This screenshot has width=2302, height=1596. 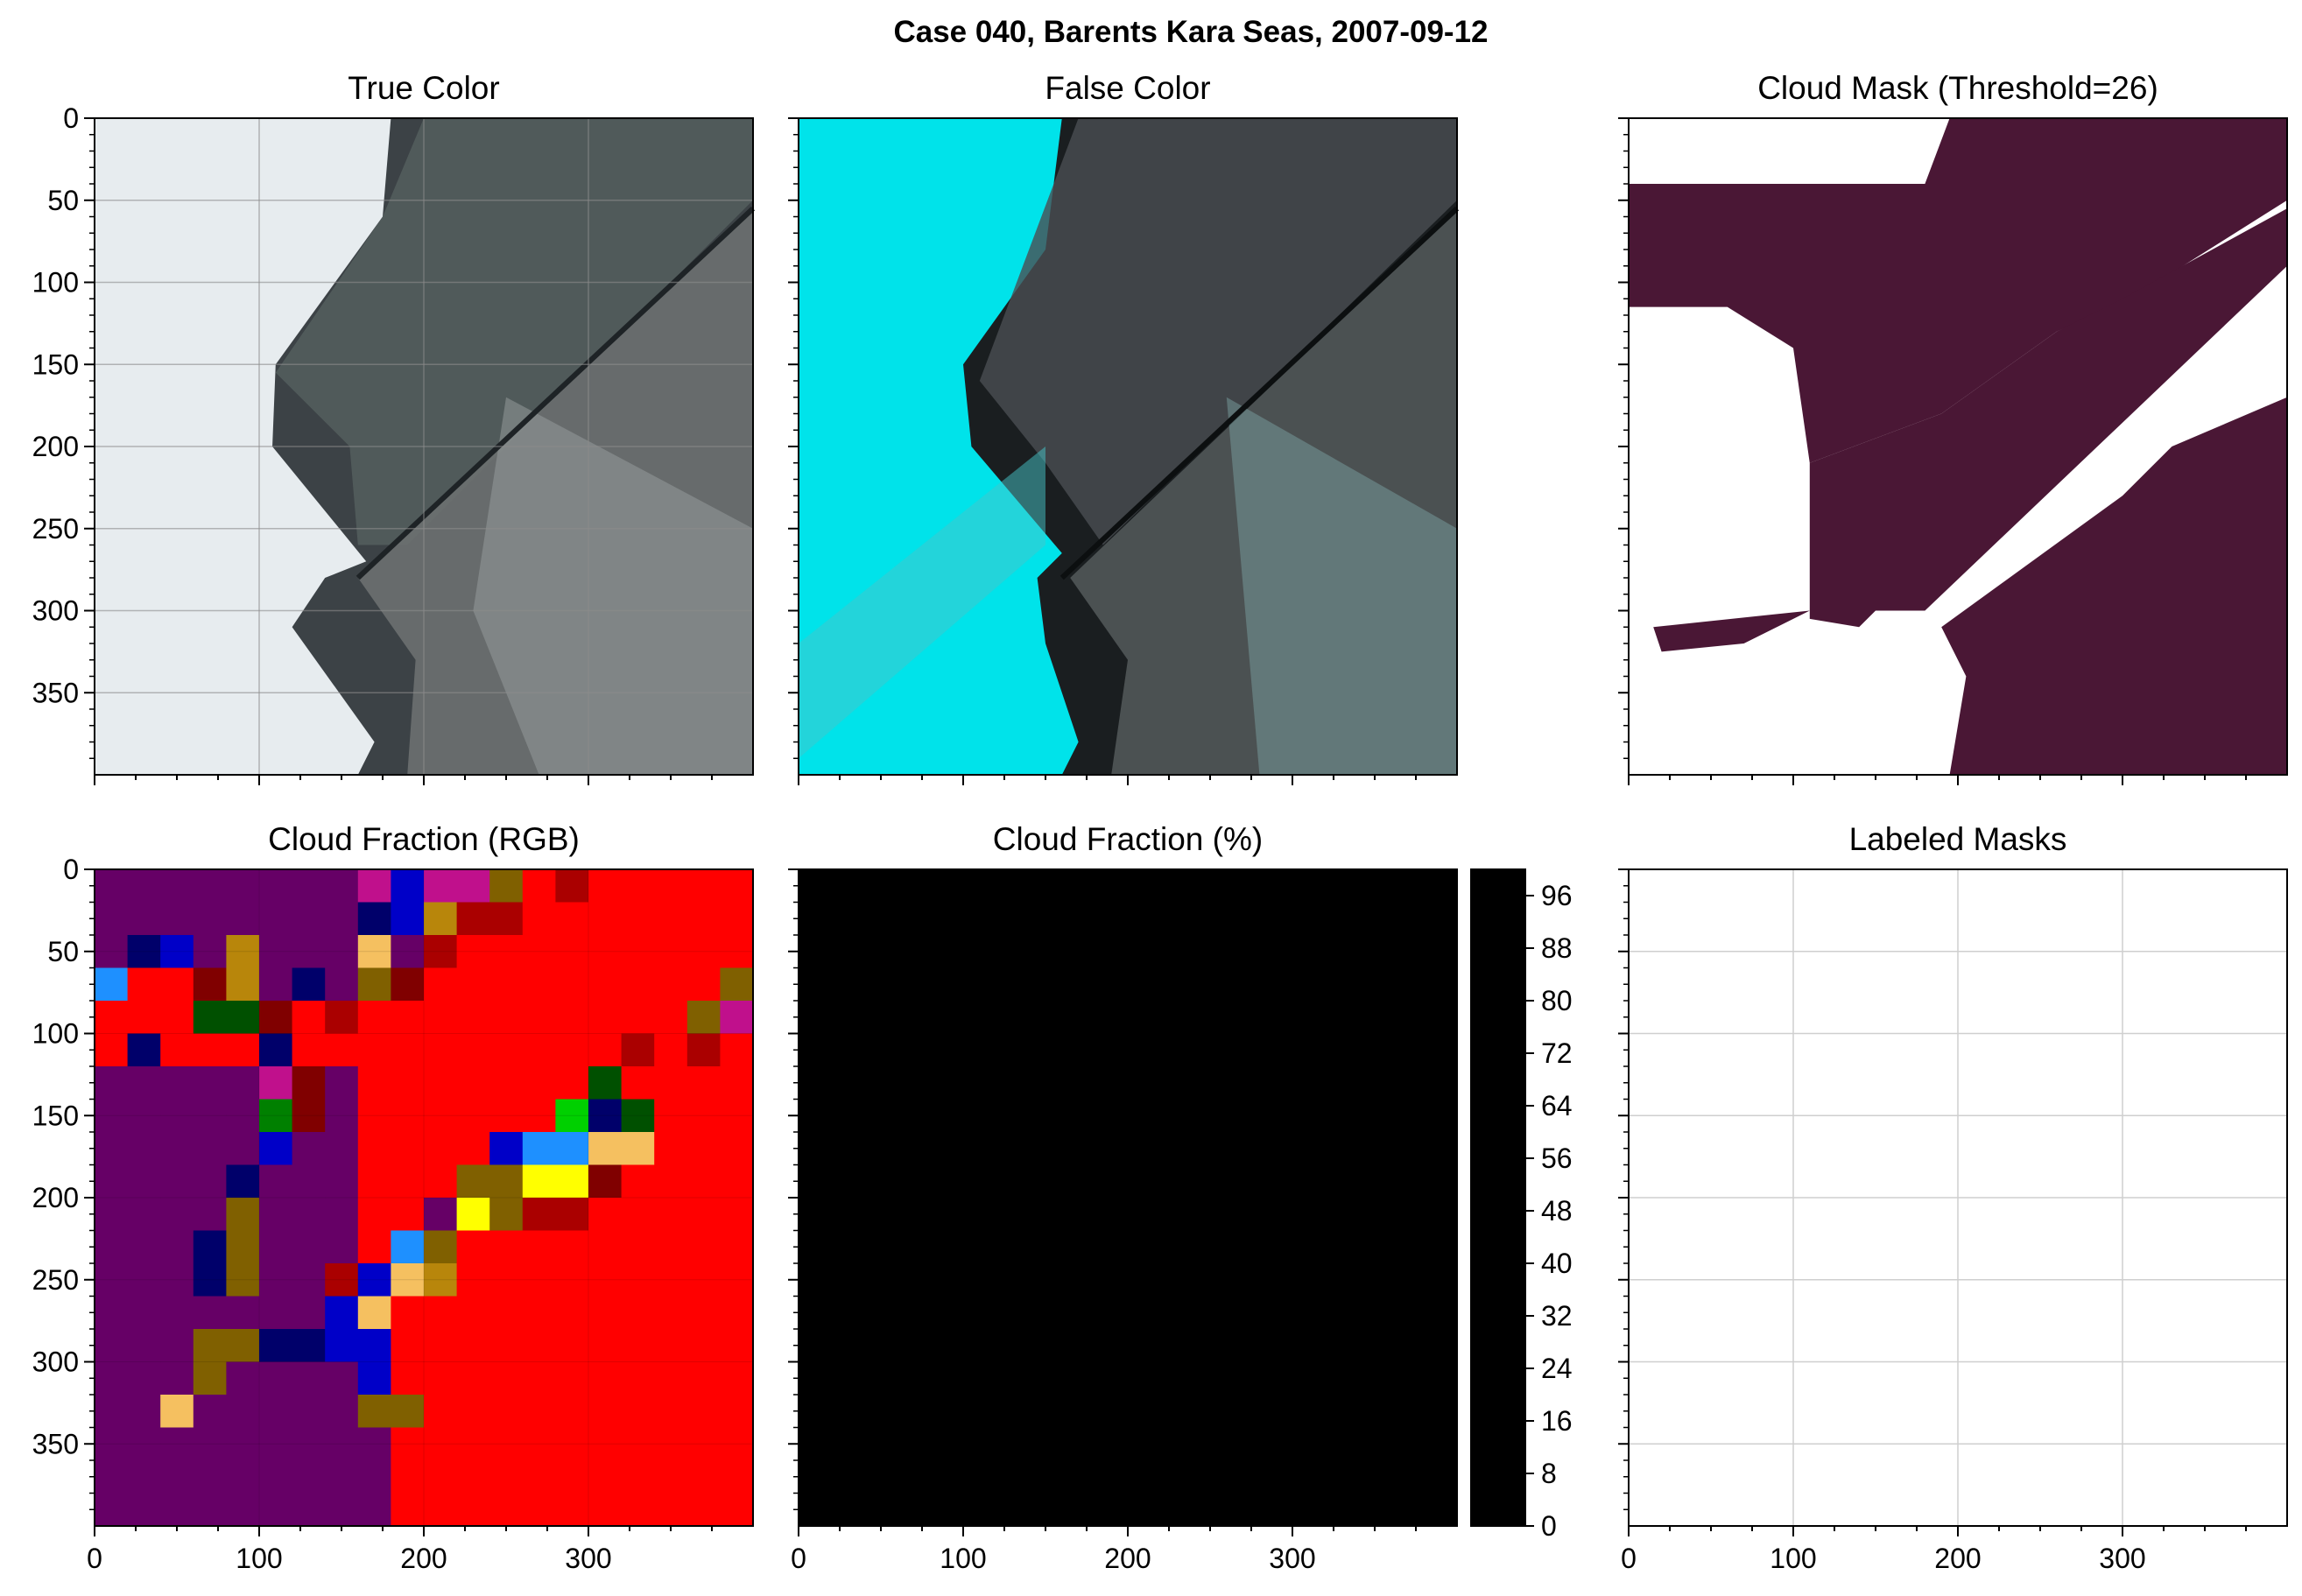 I want to click on x-tick-label: 300, so click(x=2122, y=1558).